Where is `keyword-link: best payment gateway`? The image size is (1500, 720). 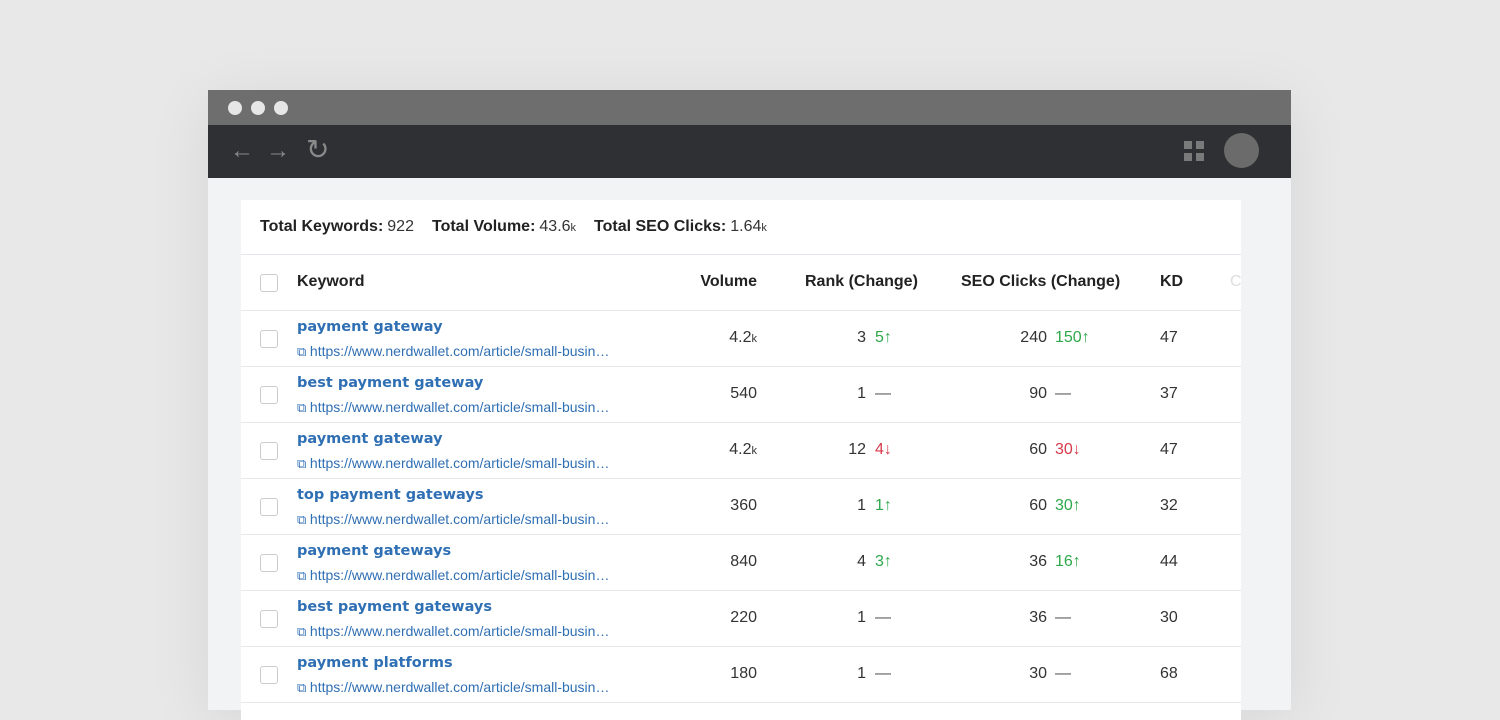
keyword-link: best payment gateway is located at coordinates (390, 383).